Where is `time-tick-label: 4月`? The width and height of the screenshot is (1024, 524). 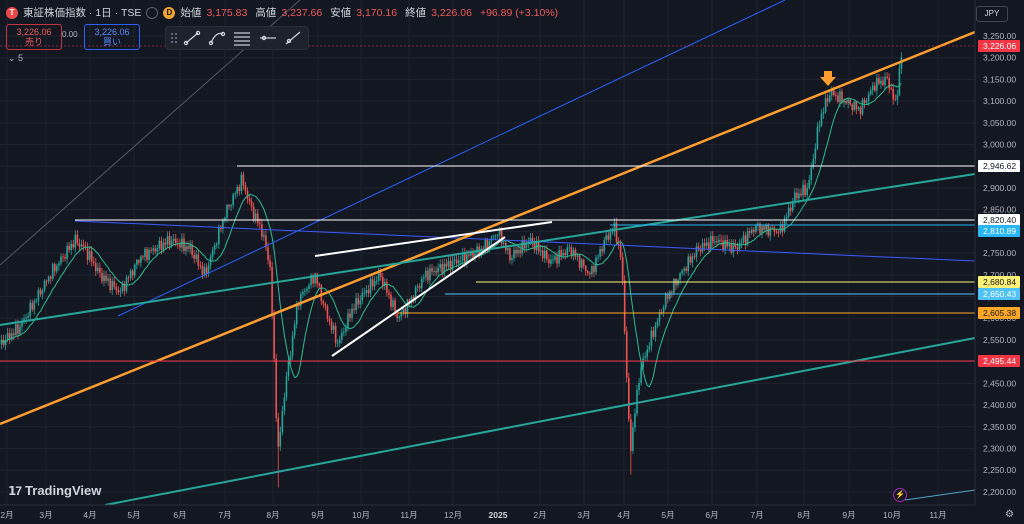
time-tick-label: 4月 is located at coordinates (89, 515).